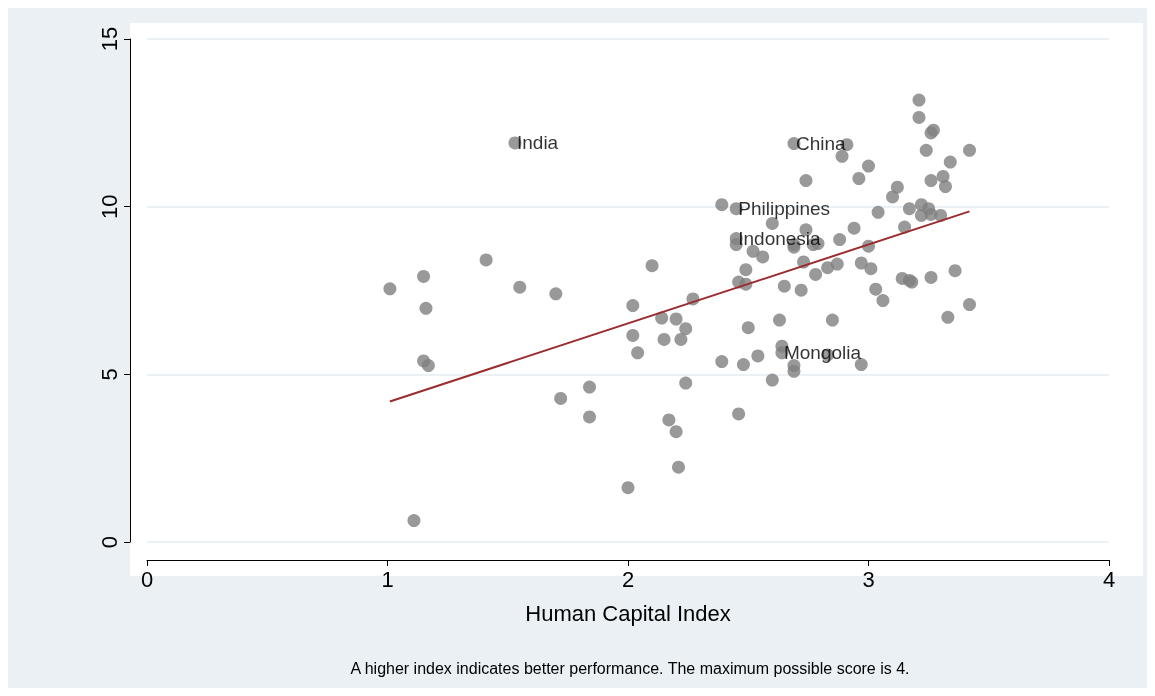 This screenshot has width=1155, height=696. What do you see at coordinates (822, 353) in the screenshot?
I see `annotation: Mongolia` at bounding box center [822, 353].